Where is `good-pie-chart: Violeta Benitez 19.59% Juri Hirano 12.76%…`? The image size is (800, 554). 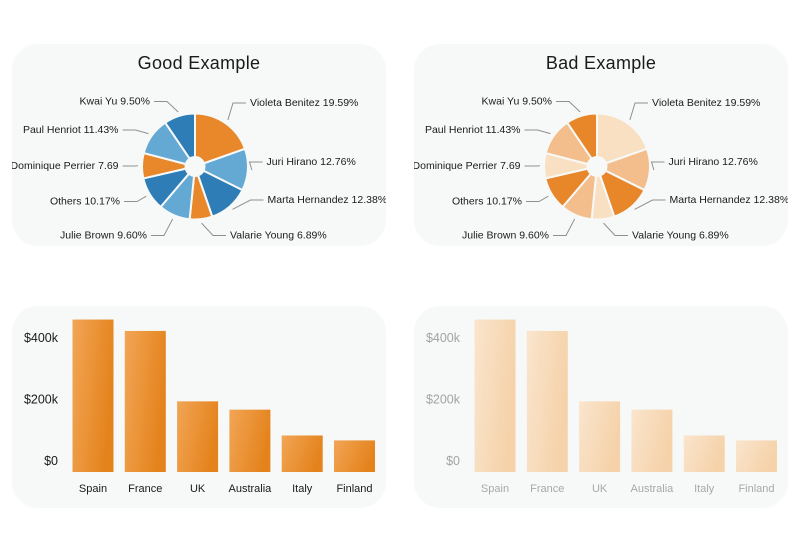 good-pie-chart: Violeta Benitez 19.59% Juri Hirano 12.76%… is located at coordinates (199, 169).